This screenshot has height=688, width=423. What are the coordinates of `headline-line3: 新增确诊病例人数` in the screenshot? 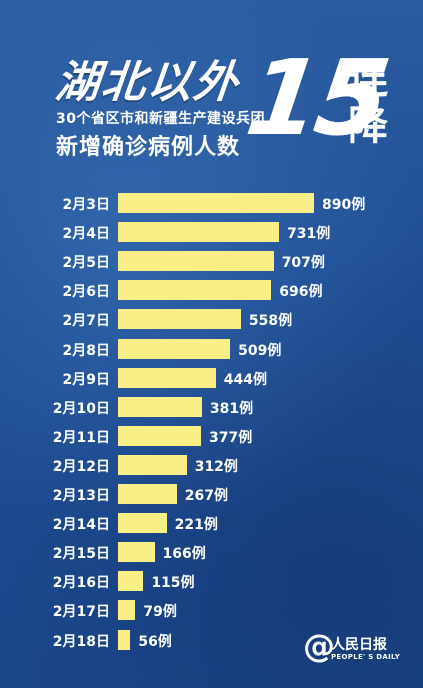 It's located at (148, 147).